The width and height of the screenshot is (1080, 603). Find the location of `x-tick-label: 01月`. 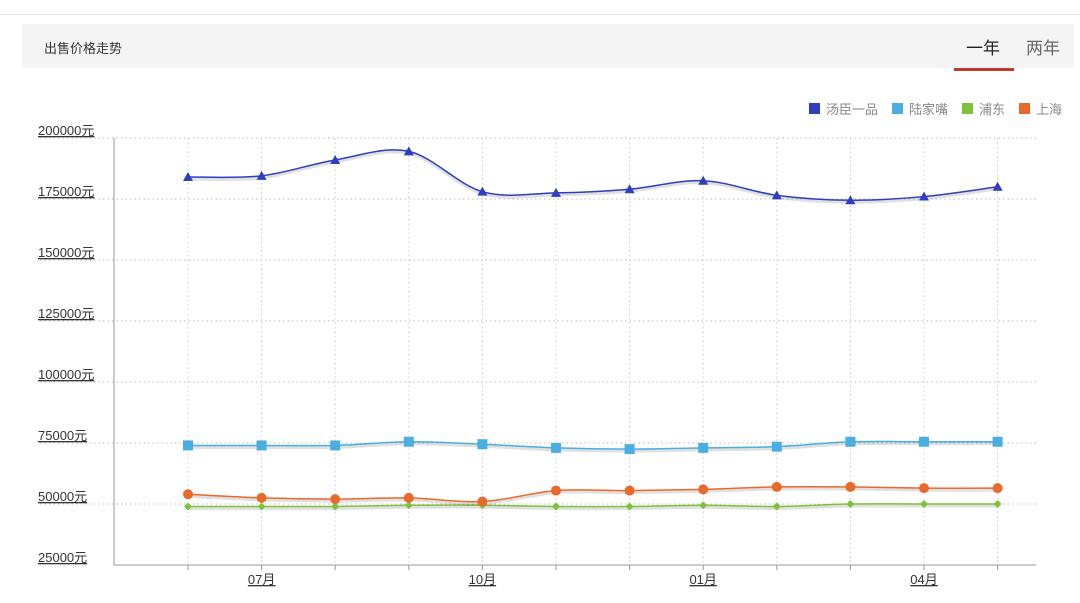

x-tick-label: 01月 is located at coordinates (702, 579).